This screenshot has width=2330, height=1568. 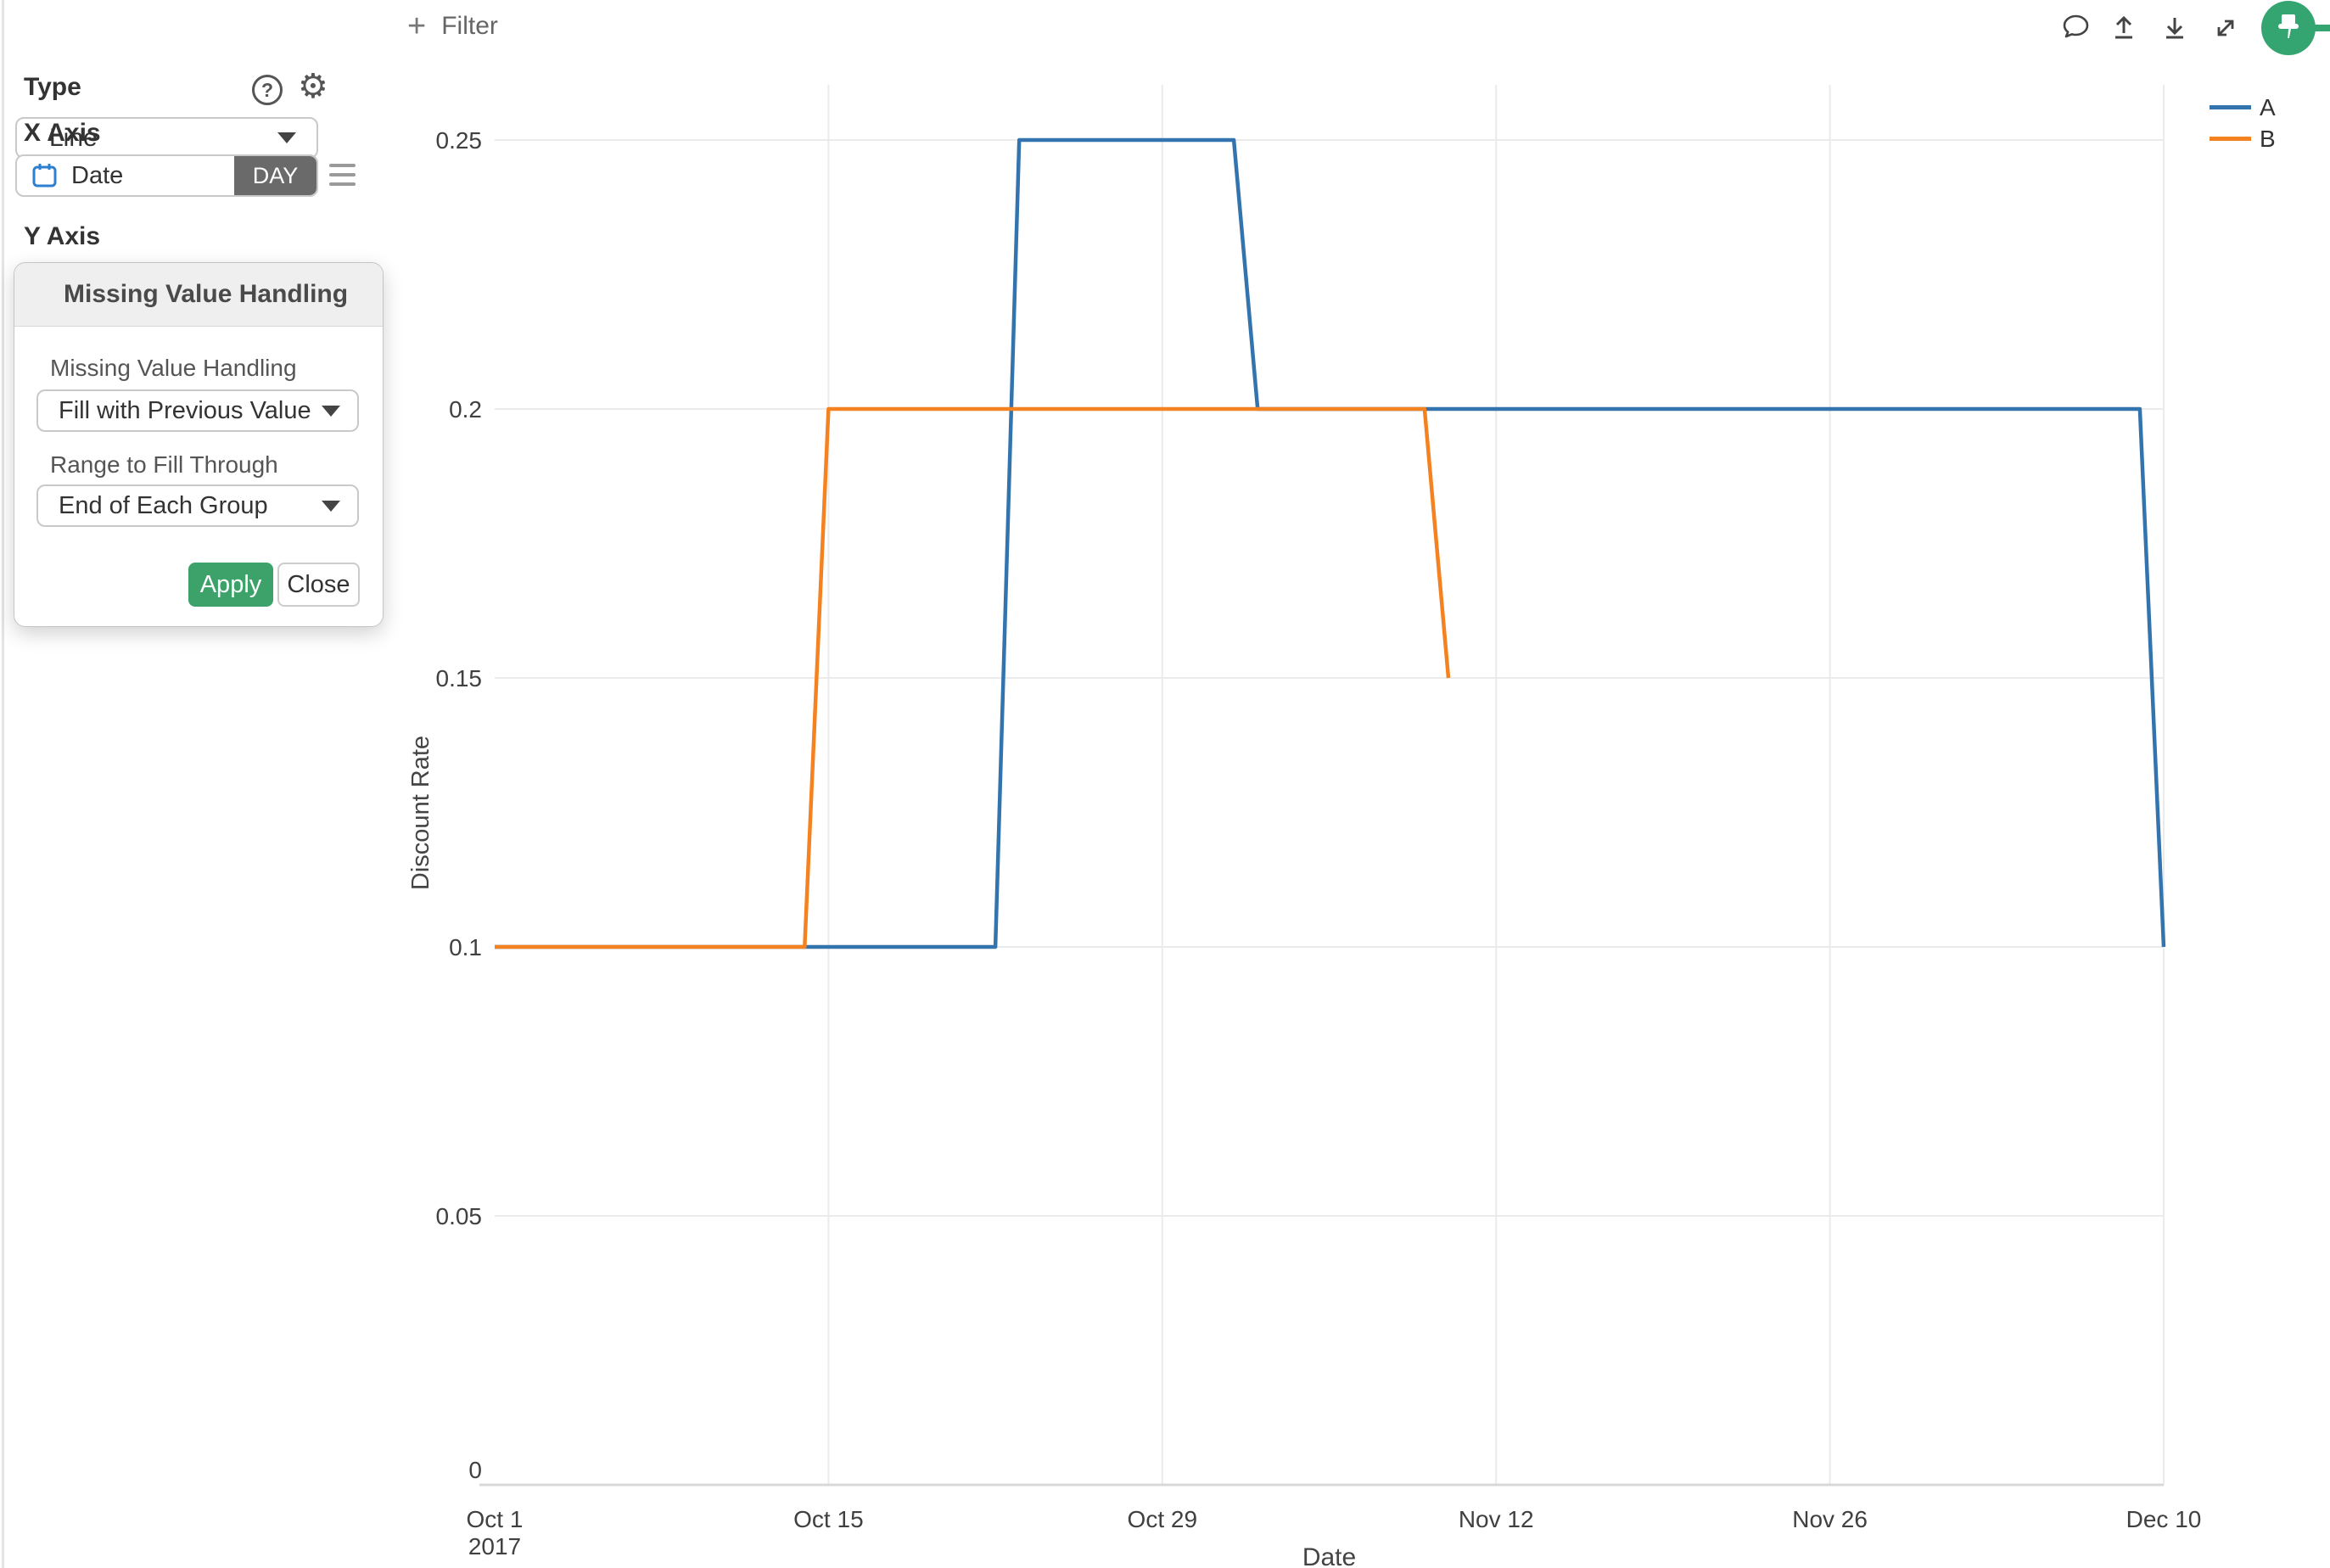 I want to click on legend-item-a: A, so click(x=2243, y=107).